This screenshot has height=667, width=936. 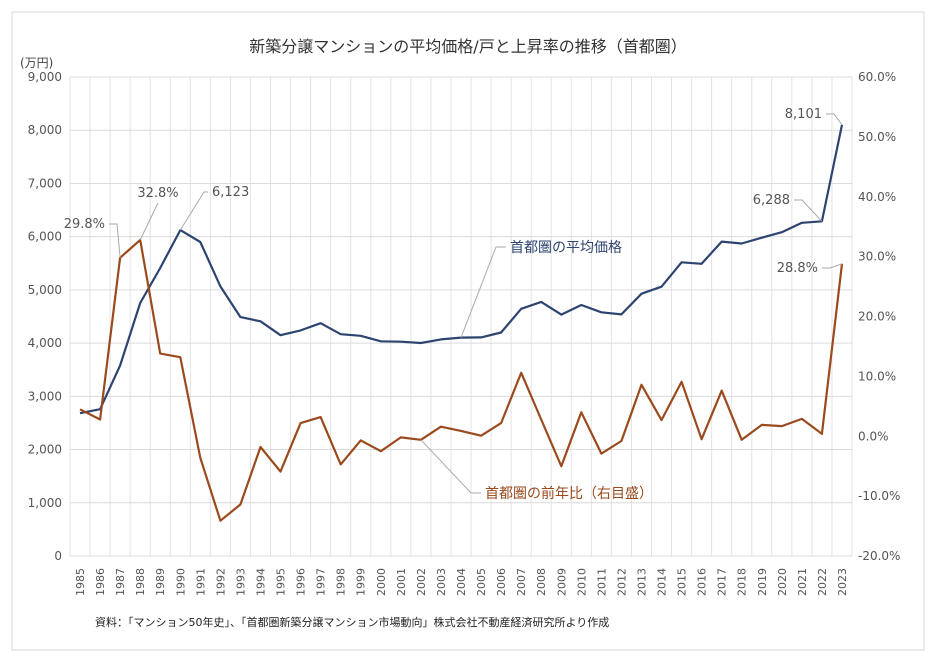 What do you see at coordinates (873, 436) in the screenshot?
I see `right-axis-tick-label: 0.0%` at bounding box center [873, 436].